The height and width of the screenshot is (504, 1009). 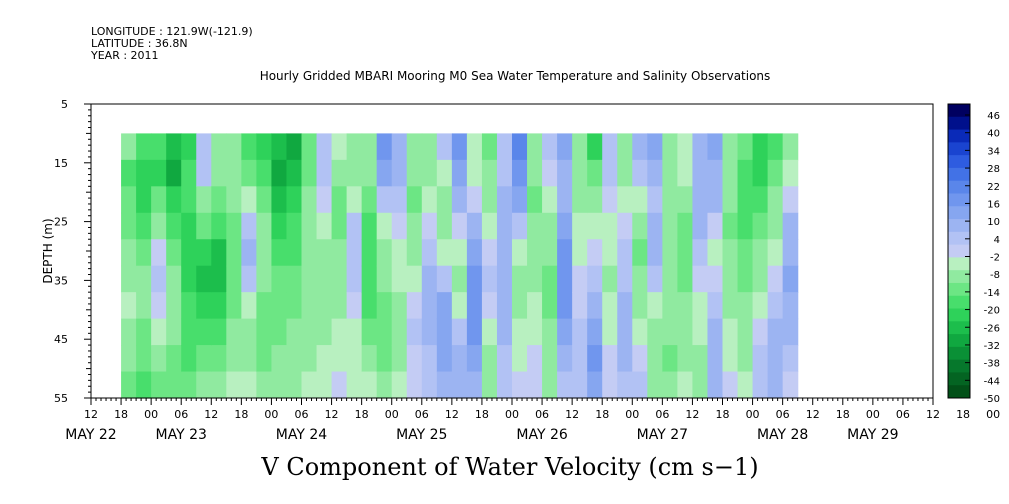 What do you see at coordinates (64, 104) in the screenshot?
I see `y-tick-label: 5` at bounding box center [64, 104].